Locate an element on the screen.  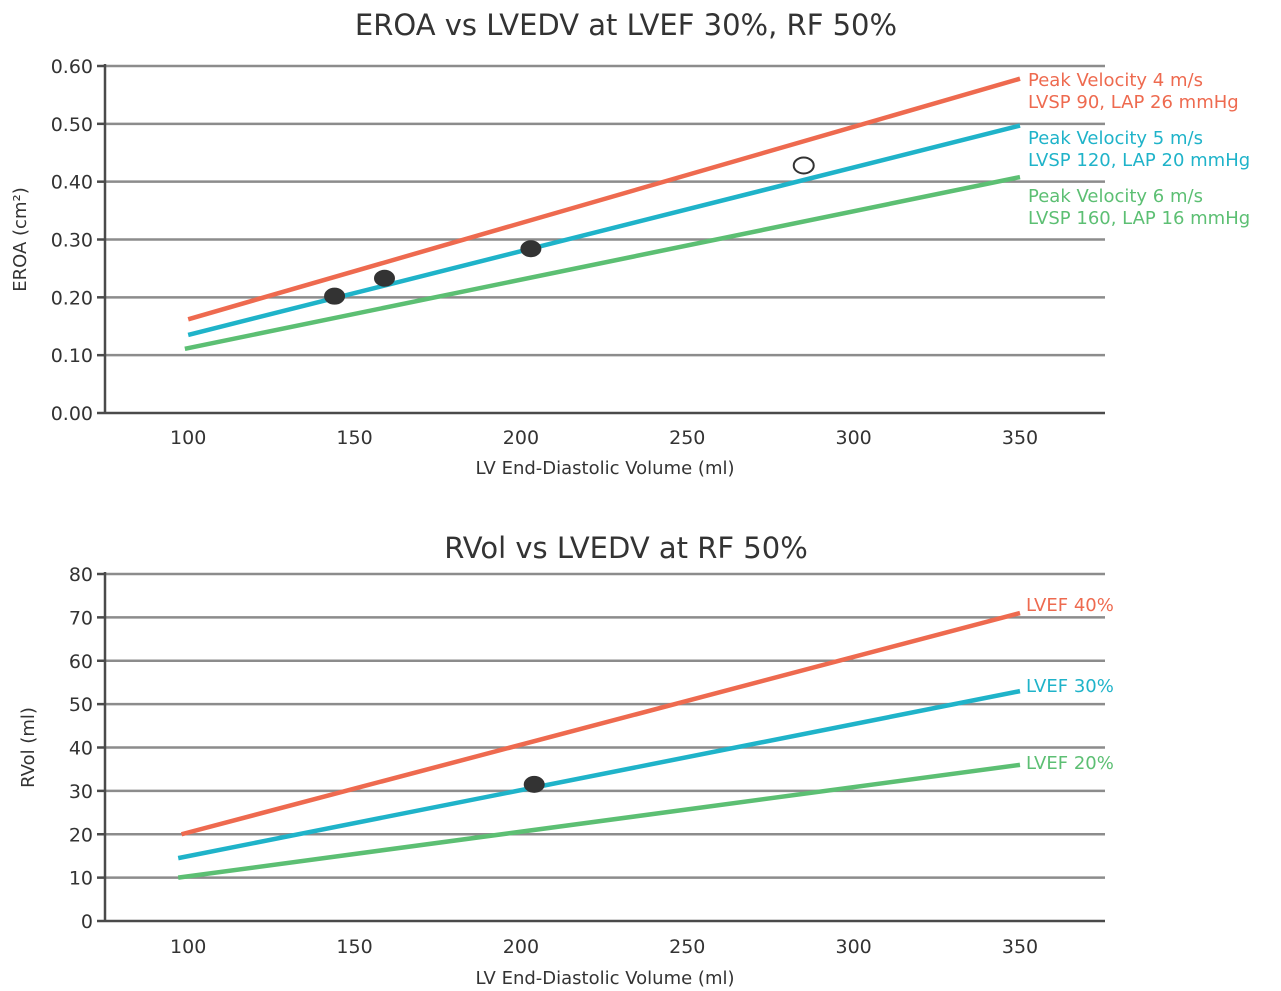
series-label-3: Peak Velocity 6 m/s is located at coordinates (1115, 196).